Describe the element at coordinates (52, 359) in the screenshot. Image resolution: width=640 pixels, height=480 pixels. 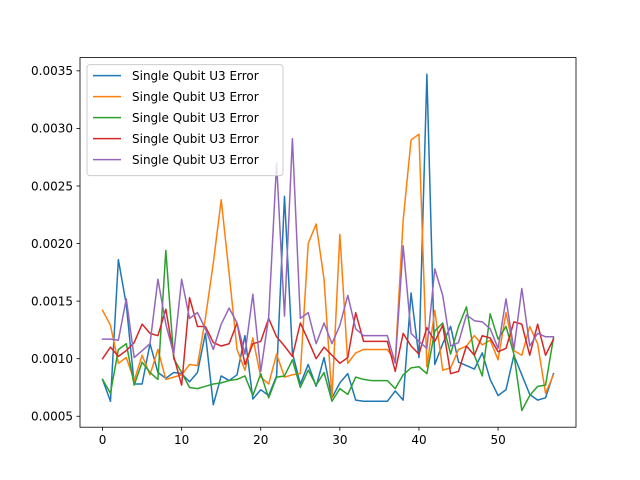
I see `y-tick-label: 0.0010` at that location.